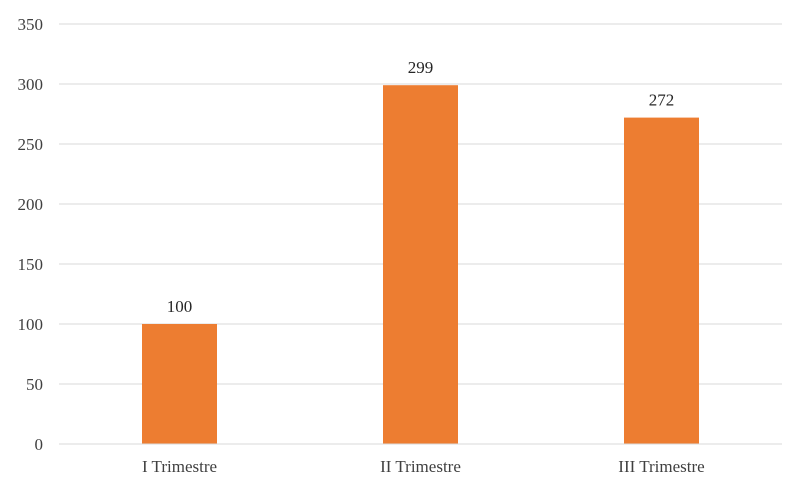 This screenshot has height=489, width=812. Describe the element at coordinates (31, 234) in the screenshot. I see `y-axis-tick-labels: 0 50 100 150 200 250 300 350` at that location.